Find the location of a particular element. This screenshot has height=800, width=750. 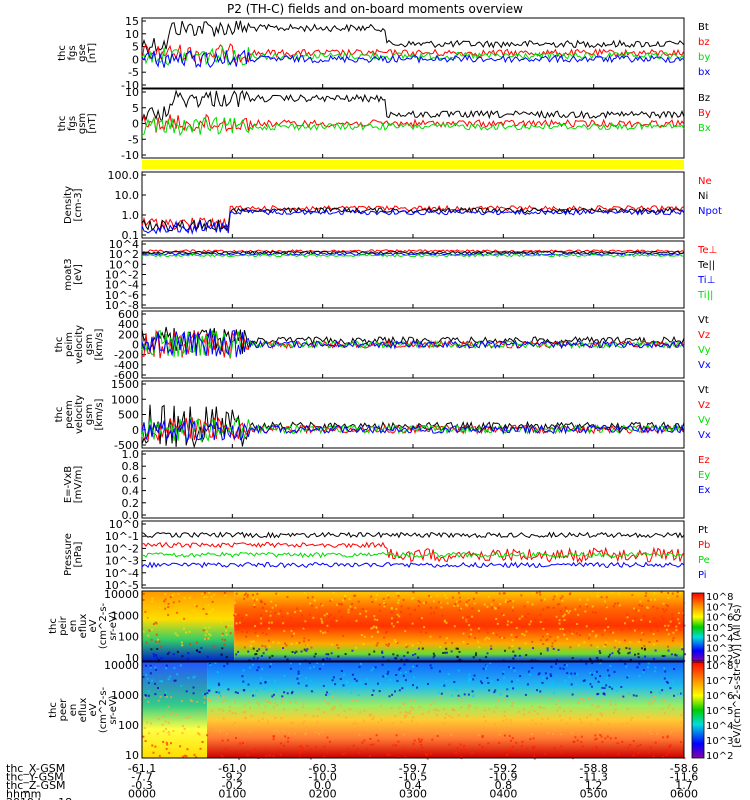

series-line-Te|| is located at coordinates (413, 252).